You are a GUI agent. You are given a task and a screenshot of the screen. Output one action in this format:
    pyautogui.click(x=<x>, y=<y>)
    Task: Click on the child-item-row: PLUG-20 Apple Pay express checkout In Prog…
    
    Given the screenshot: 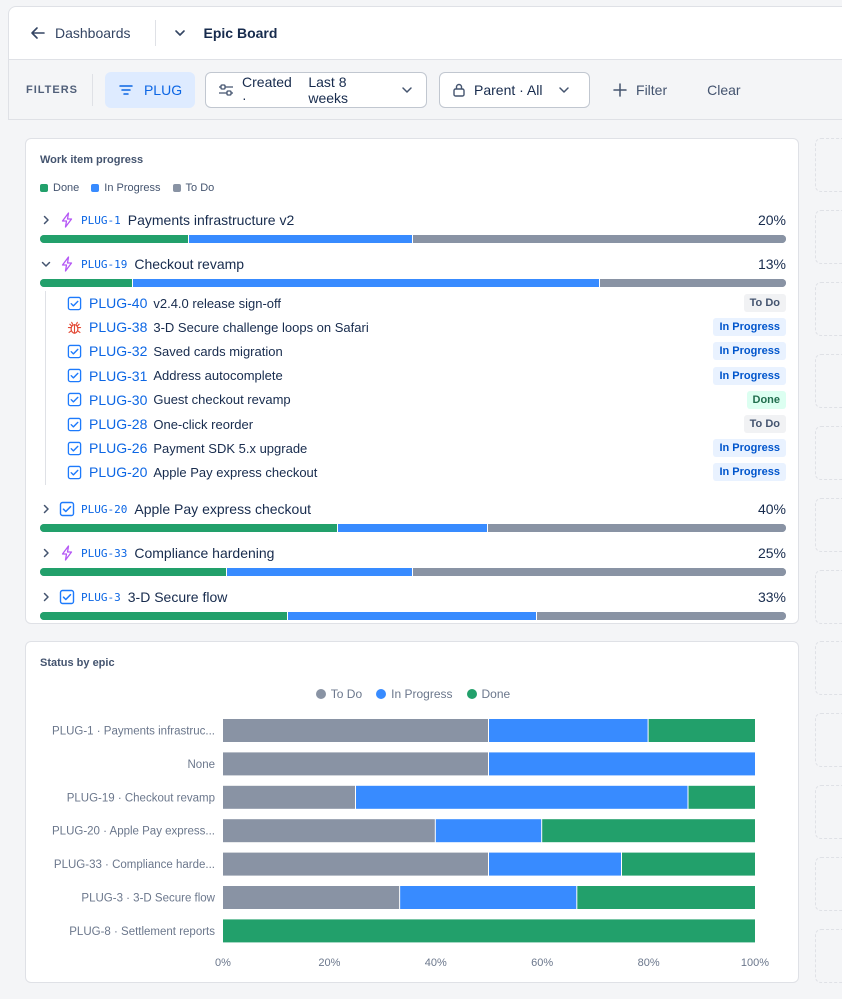 What is the action you would take?
    pyautogui.click(x=416, y=472)
    